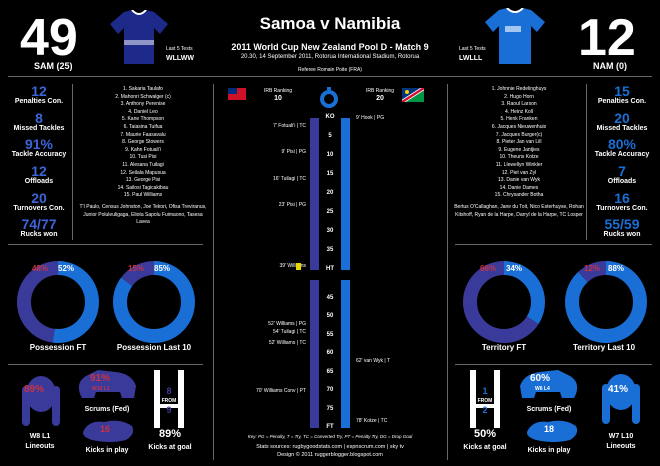  I want to click on namibia-goal-value: 50%, so click(485, 434).